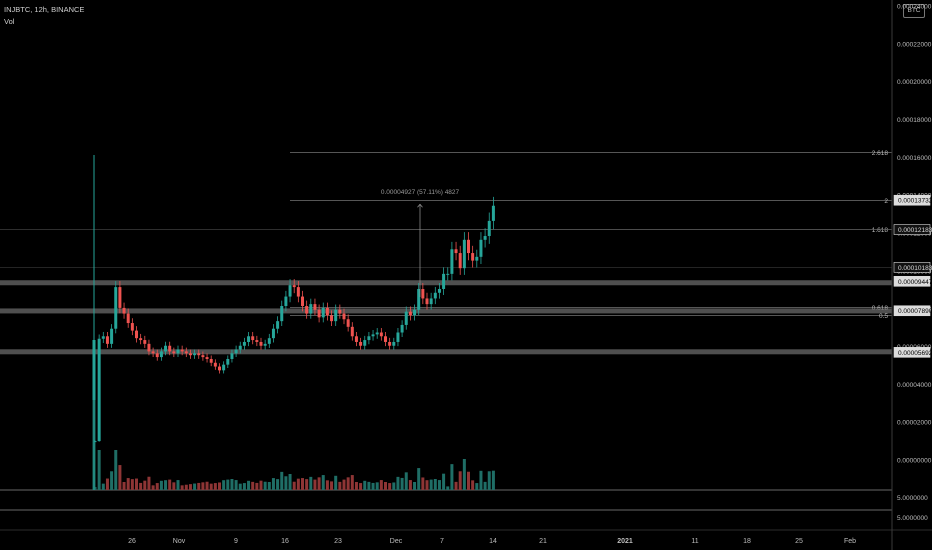 The width and height of the screenshot is (932, 550). Describe the element at coordinates (915, 282) in the screenshot. I see `price-label: 0.00009447` at that location.